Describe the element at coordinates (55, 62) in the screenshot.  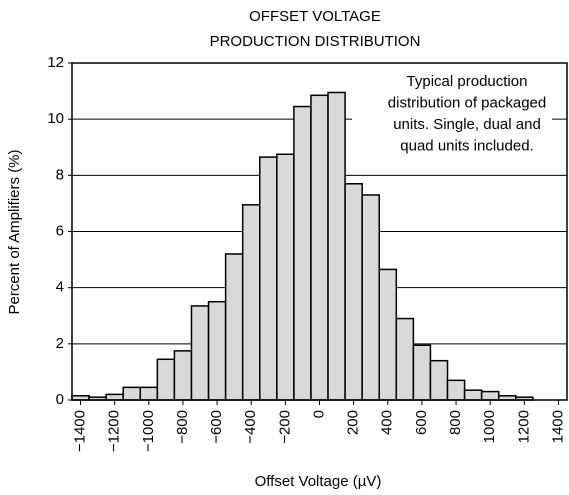
I see `y-tick-label: 12` at that location.